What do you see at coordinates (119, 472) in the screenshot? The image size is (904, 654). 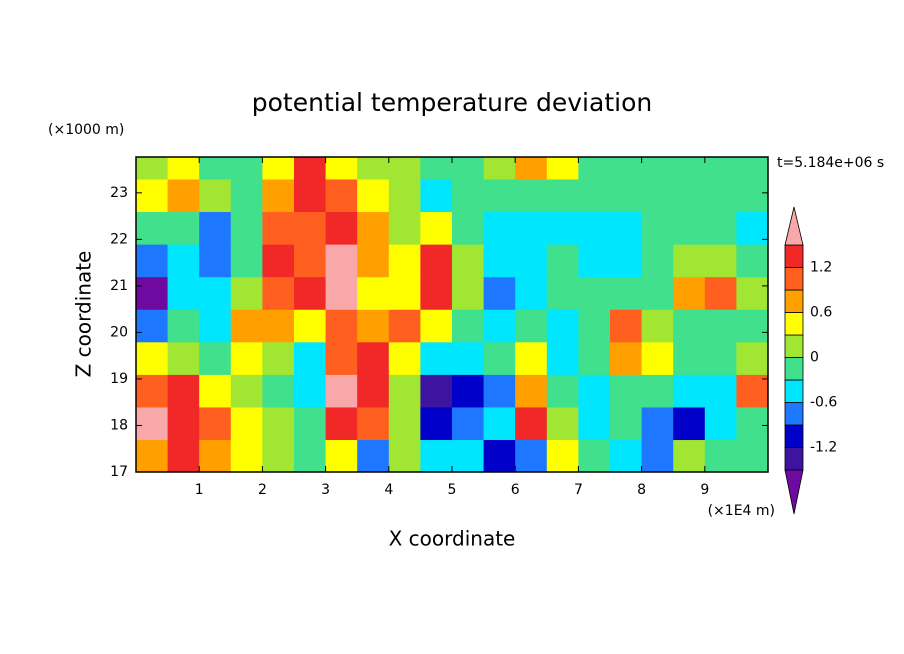 I see `y-tick-label: 17` at bounding box center [119, 472].